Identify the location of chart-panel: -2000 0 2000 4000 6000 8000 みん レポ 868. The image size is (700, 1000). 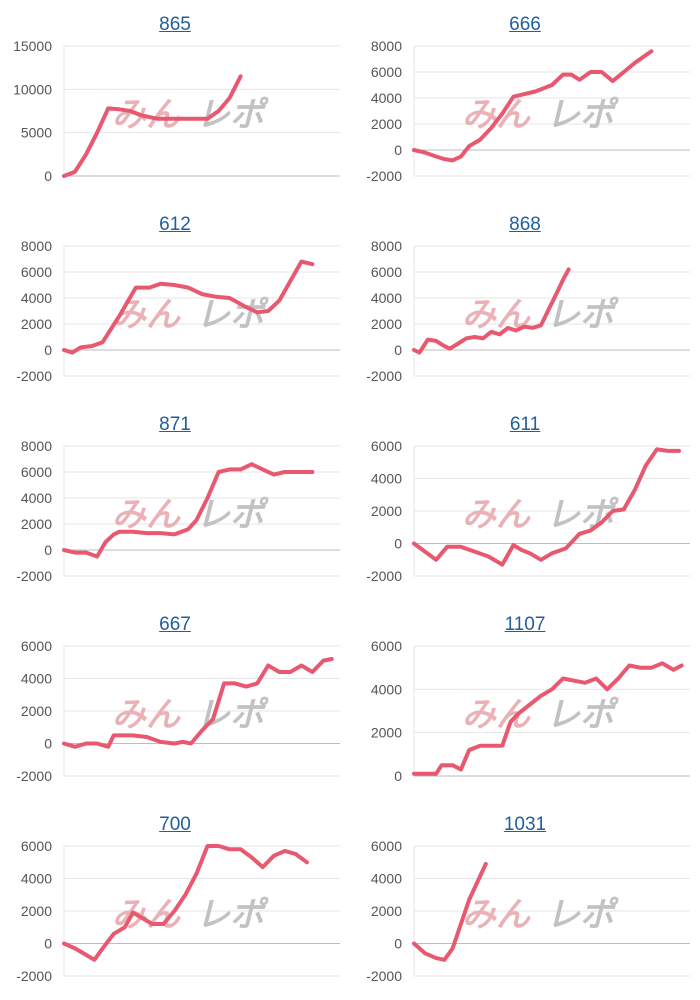
(525, 300).